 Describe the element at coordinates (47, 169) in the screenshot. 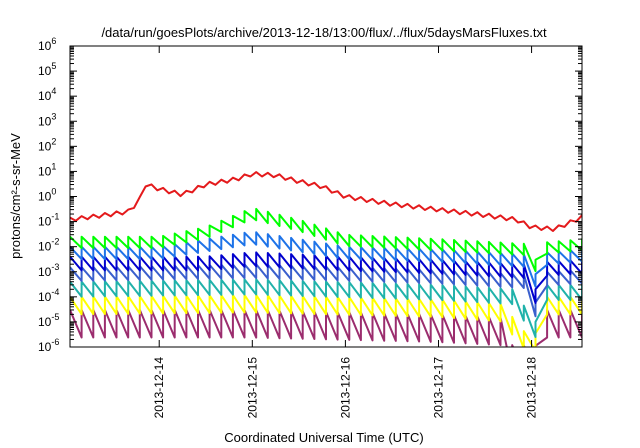

I see `y-tick-label: 10¹` at that location.